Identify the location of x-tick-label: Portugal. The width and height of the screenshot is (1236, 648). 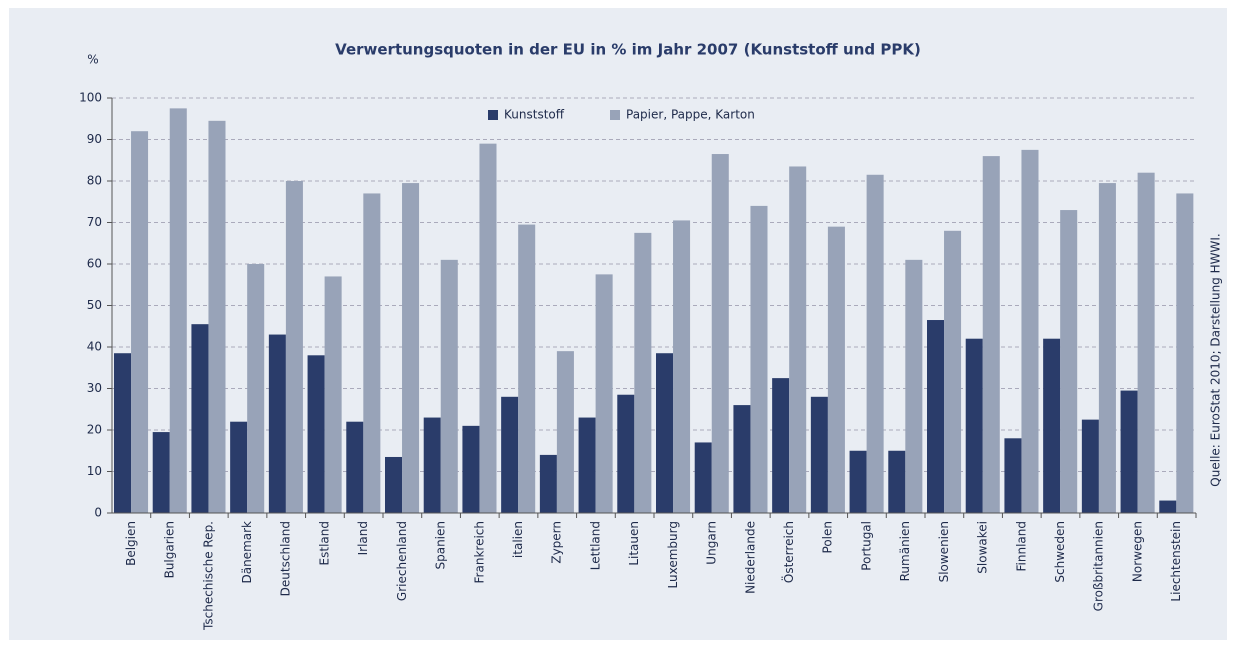
(866, 546).